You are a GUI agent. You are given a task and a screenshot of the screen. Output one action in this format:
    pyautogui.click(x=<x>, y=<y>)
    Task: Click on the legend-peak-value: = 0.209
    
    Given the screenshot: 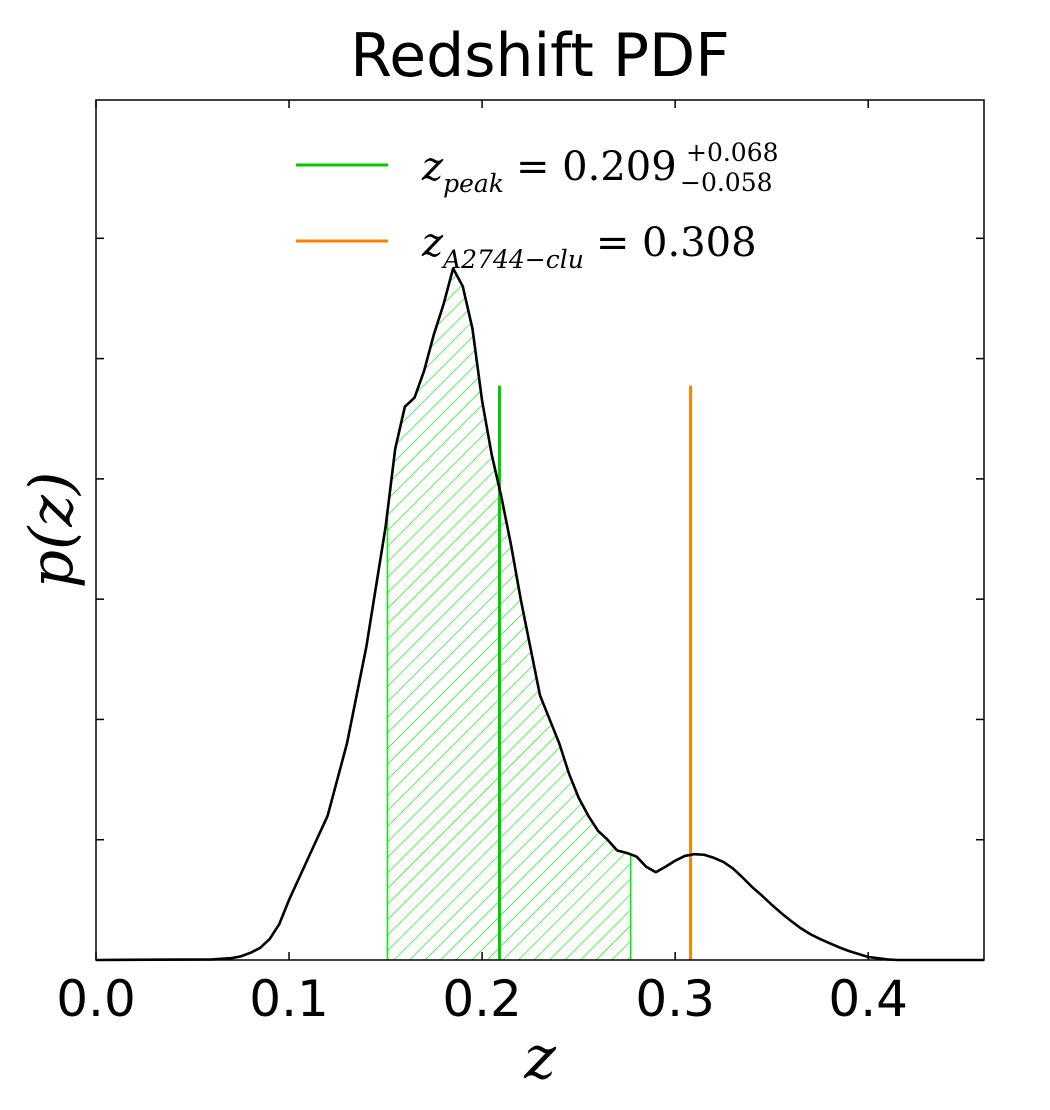 What is the action you would take?
    pyautogui.click(x=596, y=167)
    